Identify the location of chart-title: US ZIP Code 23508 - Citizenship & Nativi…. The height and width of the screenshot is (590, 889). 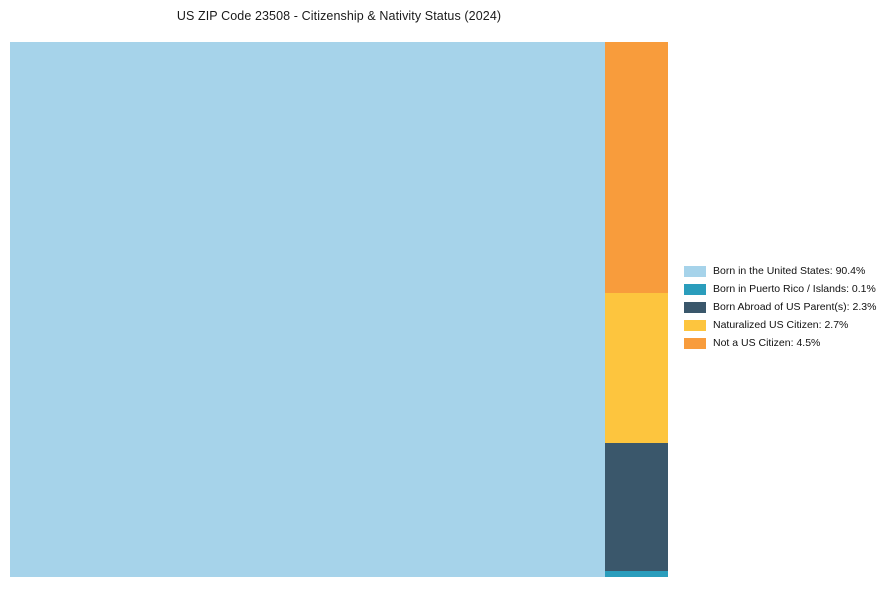
(339, 16).